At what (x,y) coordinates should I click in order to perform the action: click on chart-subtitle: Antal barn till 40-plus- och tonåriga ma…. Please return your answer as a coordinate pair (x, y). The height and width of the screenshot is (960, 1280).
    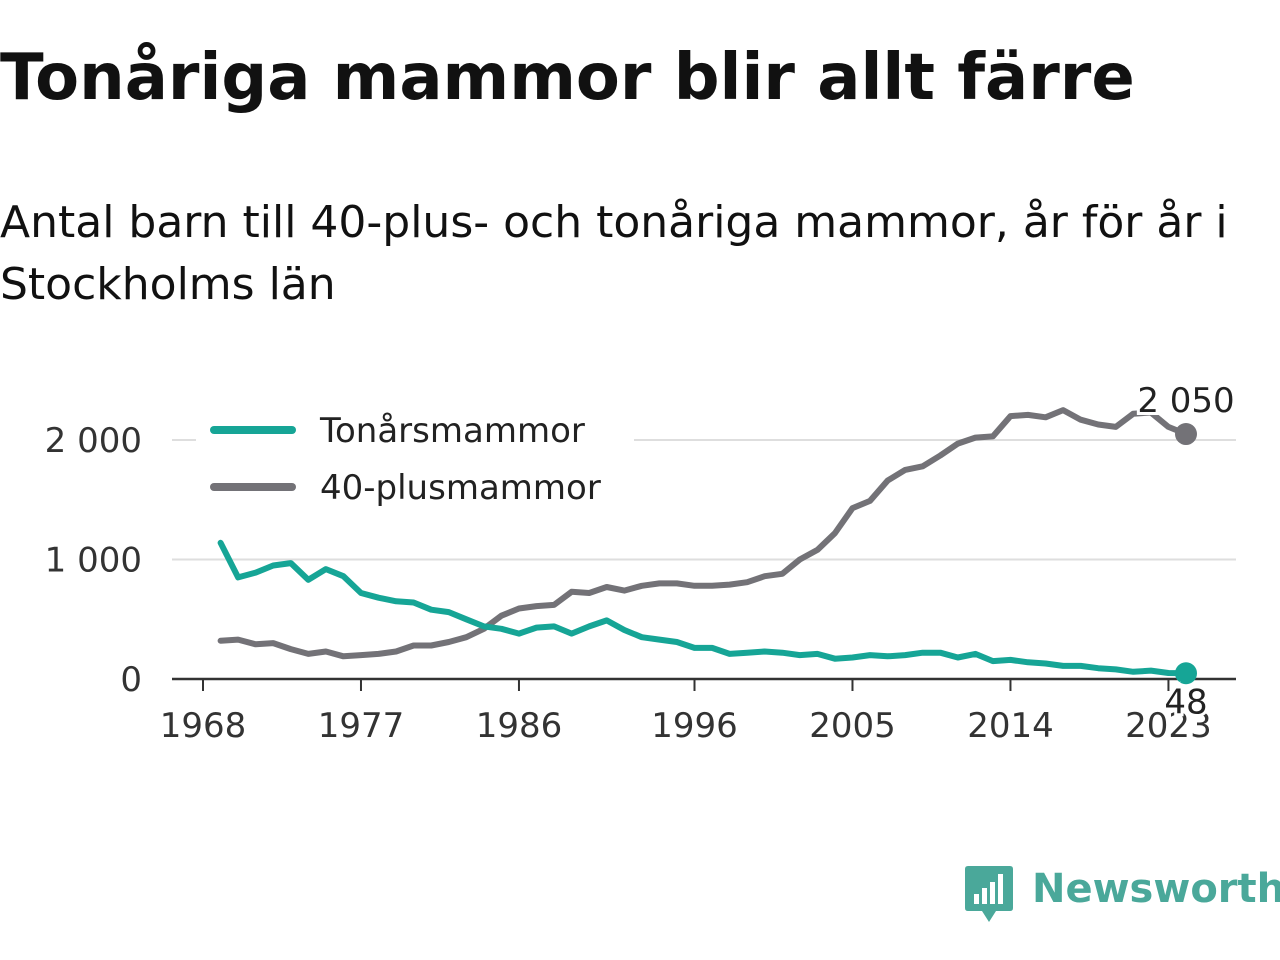
    Looking at the image, I should click on (614, 253).